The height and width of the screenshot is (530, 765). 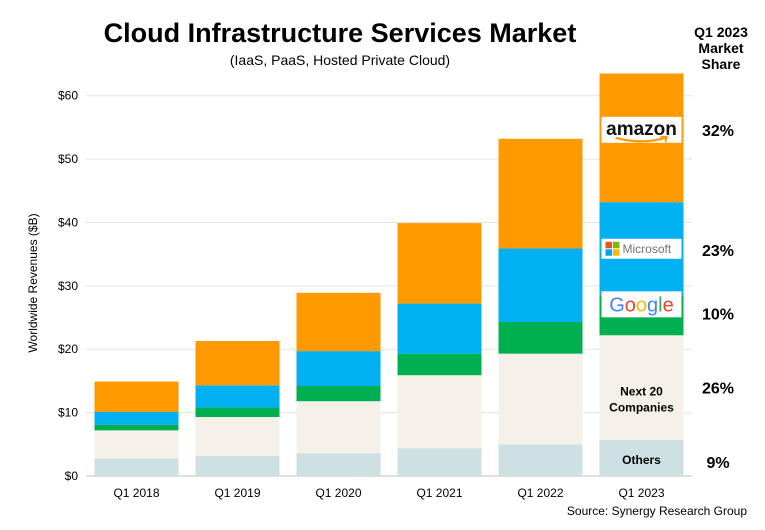 What do you see at coordinates (33, 283) in the screenshot?
I see `y-axis-label: Worldwide Revenues ($B)` at bounding box center [33, 283].